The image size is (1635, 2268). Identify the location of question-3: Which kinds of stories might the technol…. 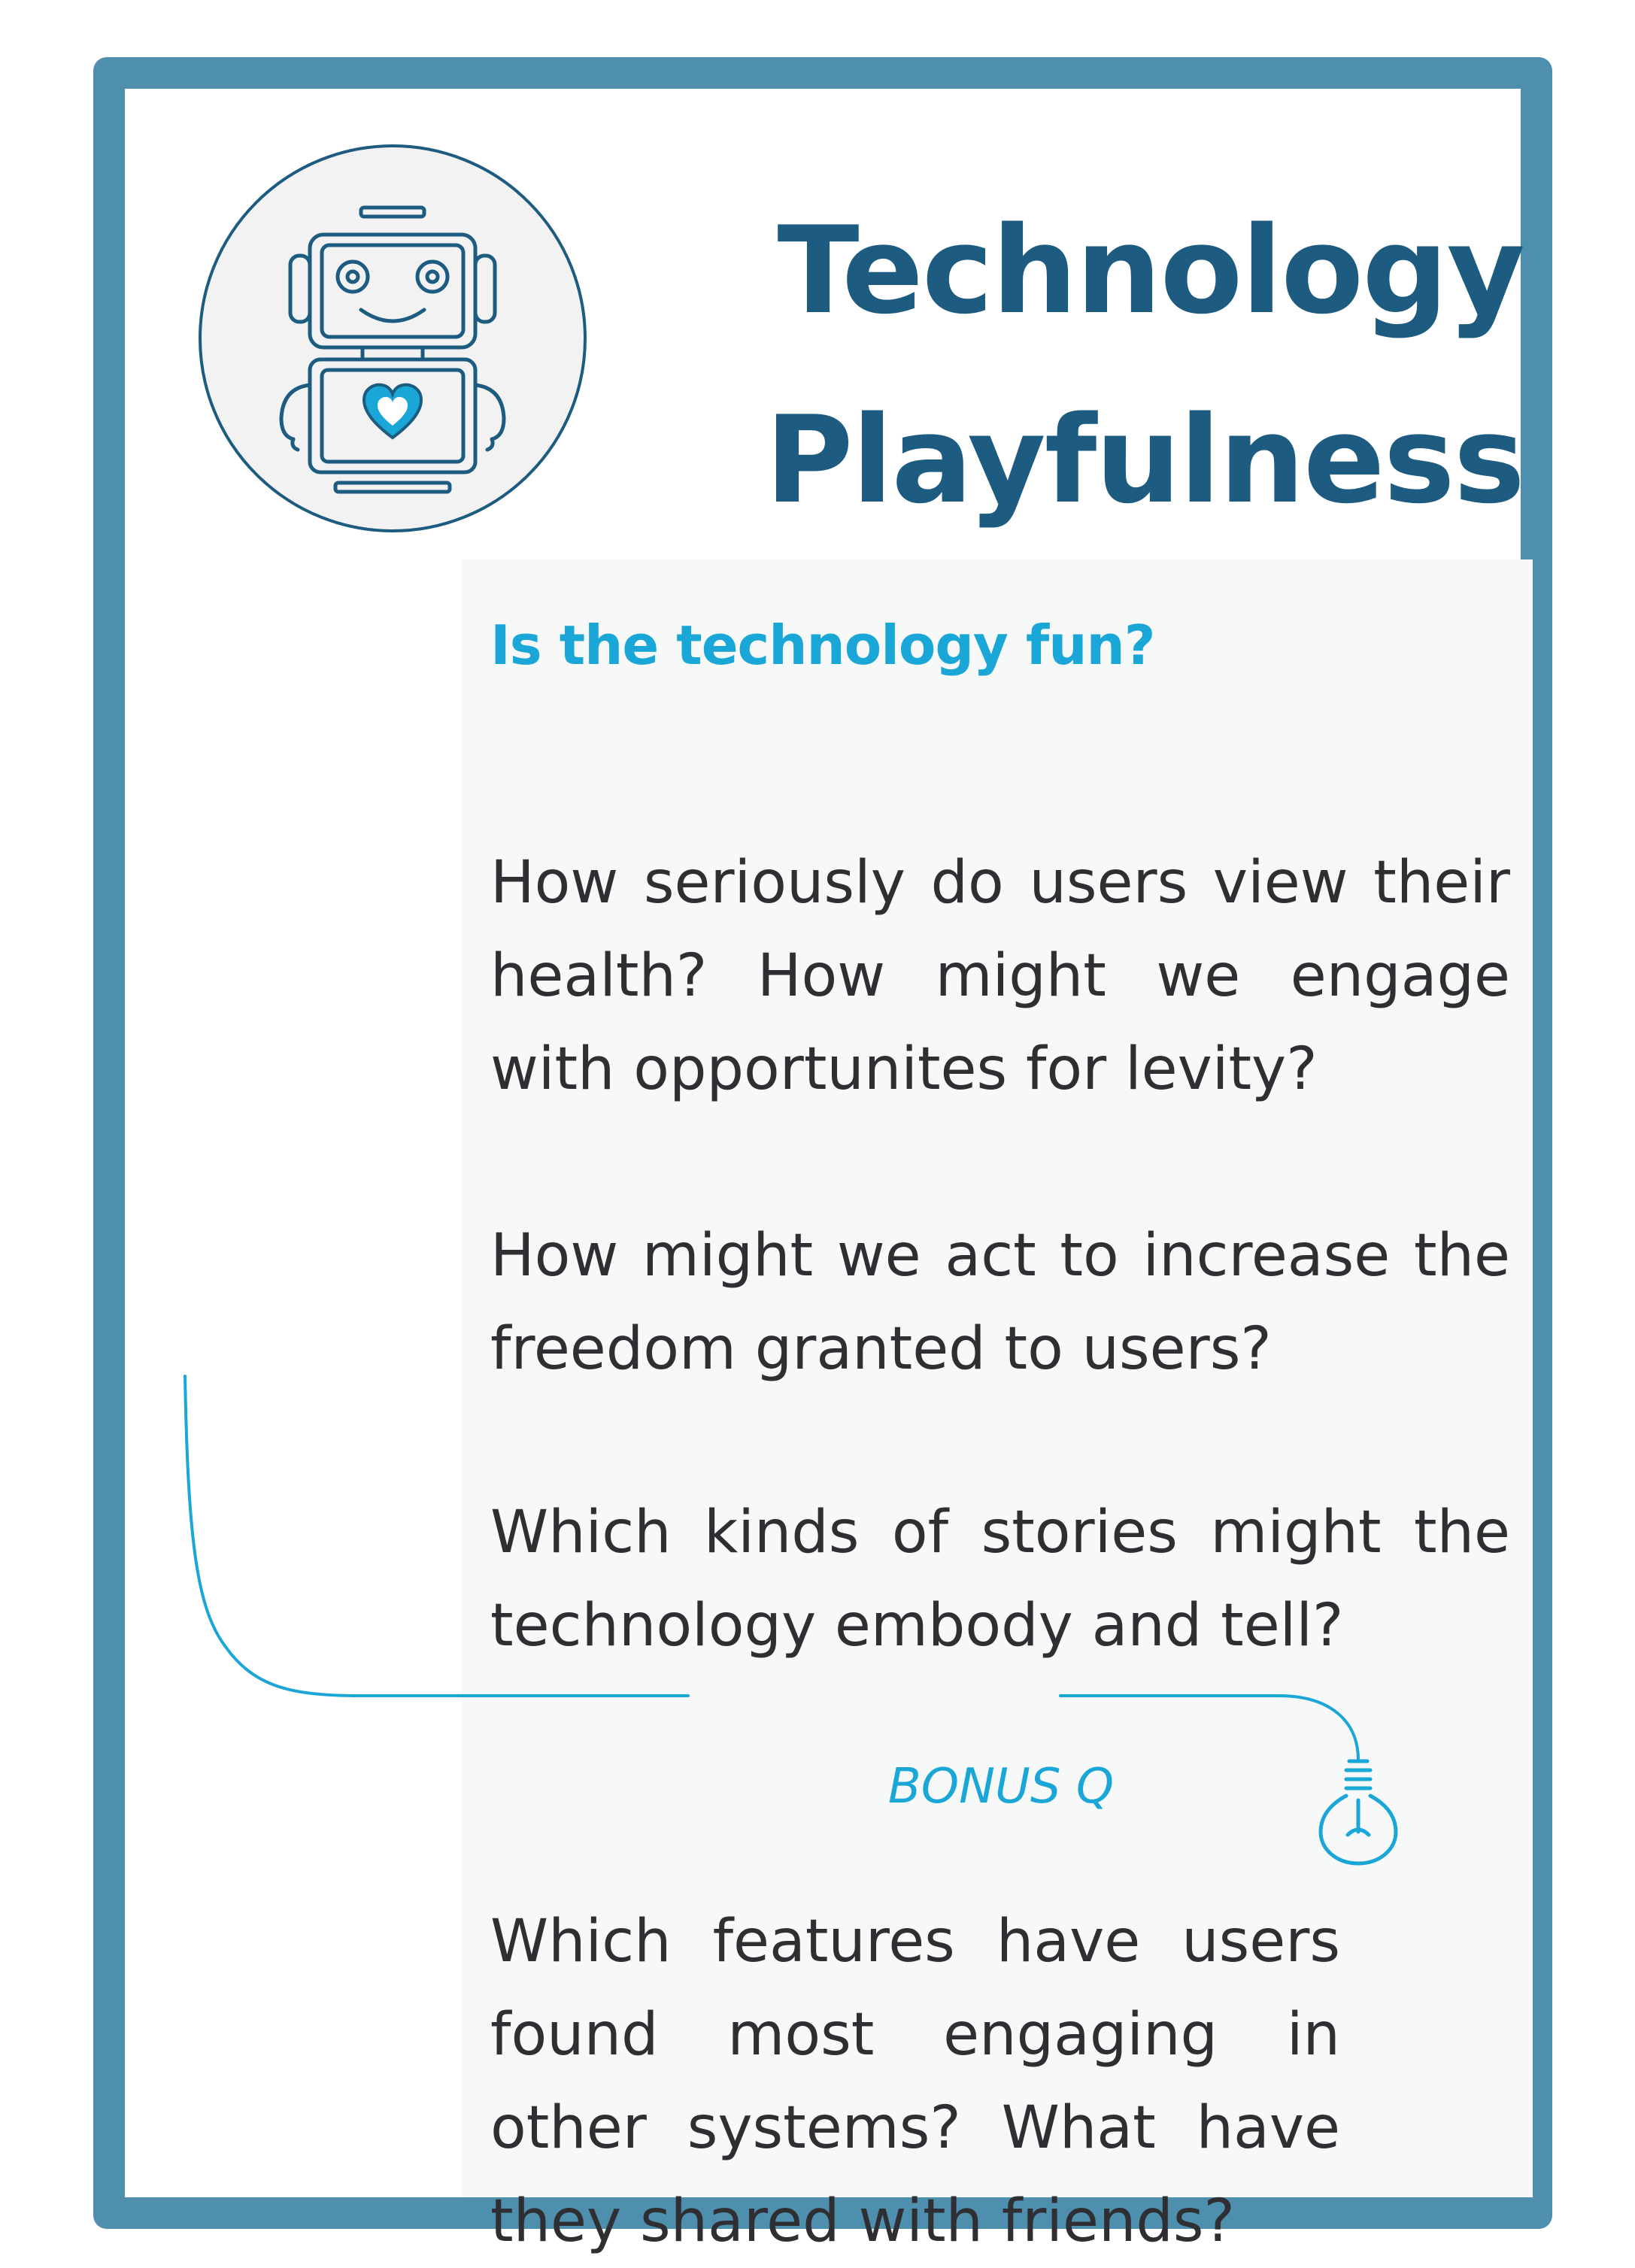
(1000, 1580).